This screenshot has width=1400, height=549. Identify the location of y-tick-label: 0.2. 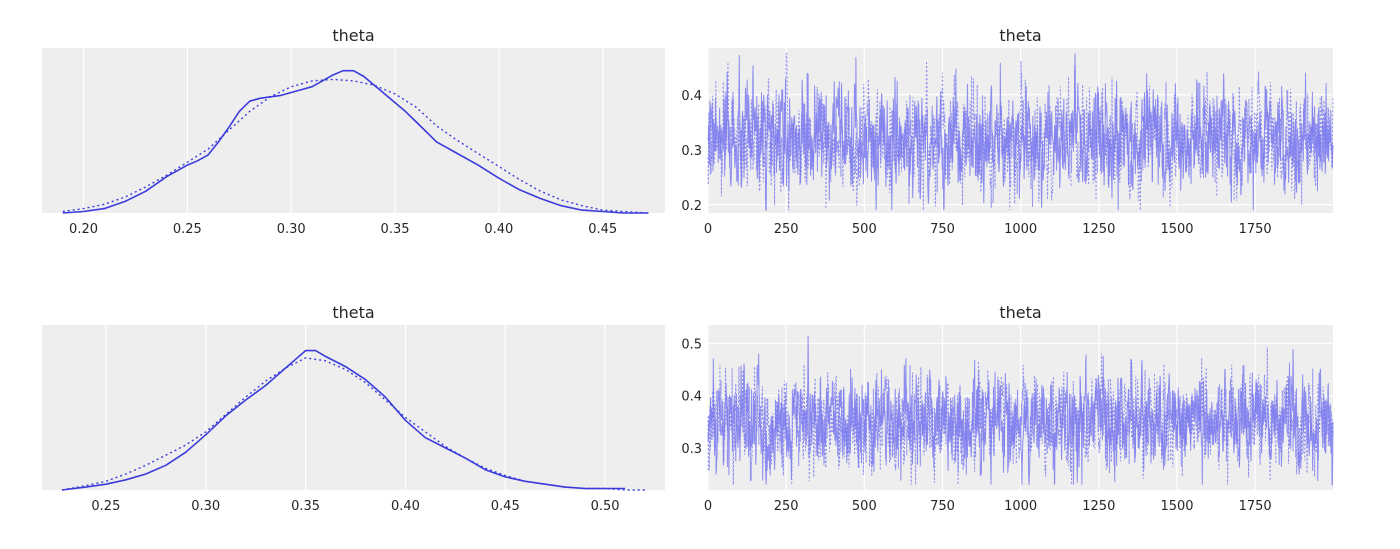
(691, 206).